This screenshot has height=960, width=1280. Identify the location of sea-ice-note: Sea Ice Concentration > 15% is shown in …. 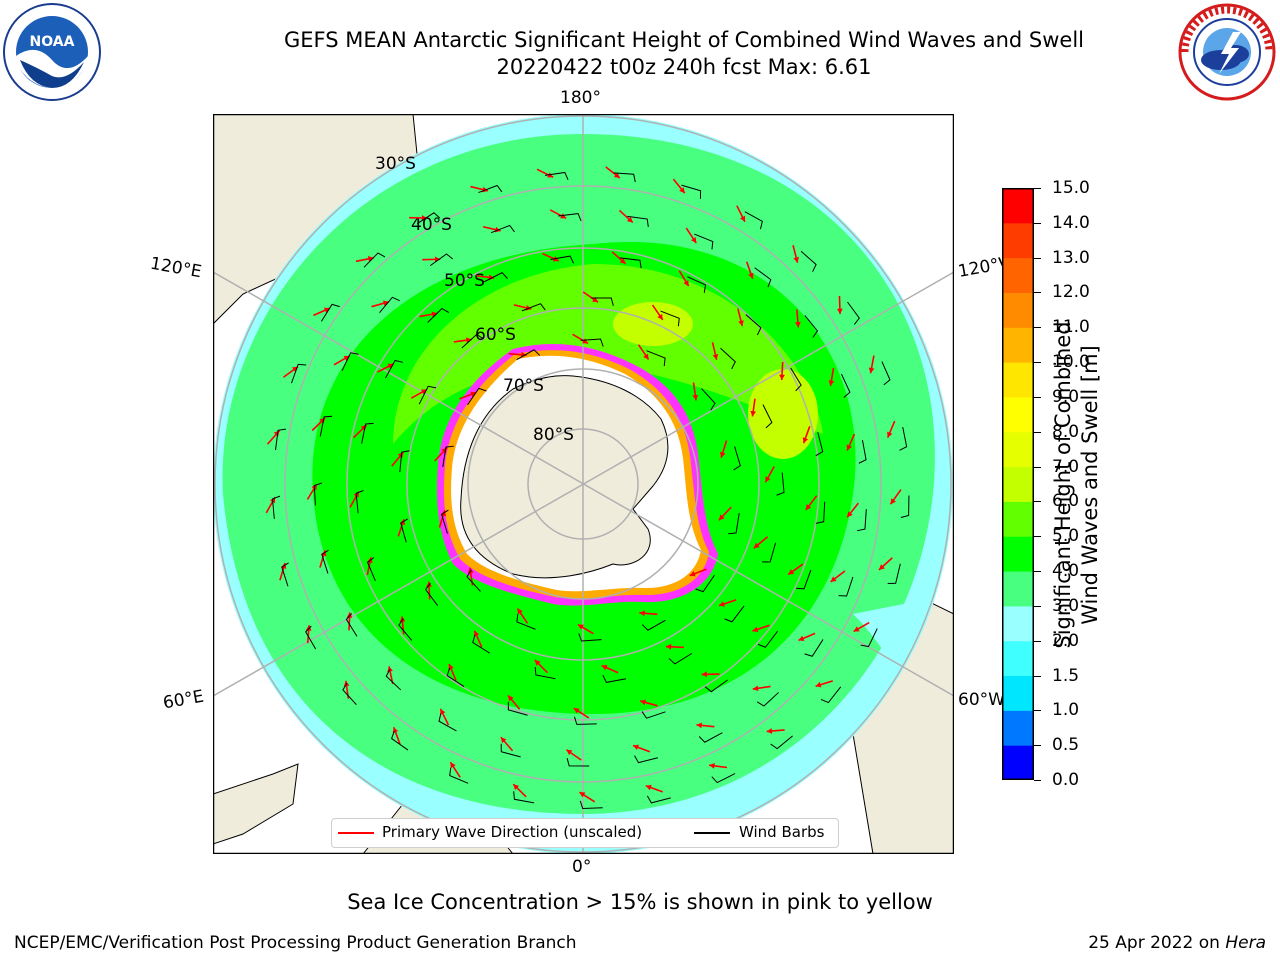
(640, 902).